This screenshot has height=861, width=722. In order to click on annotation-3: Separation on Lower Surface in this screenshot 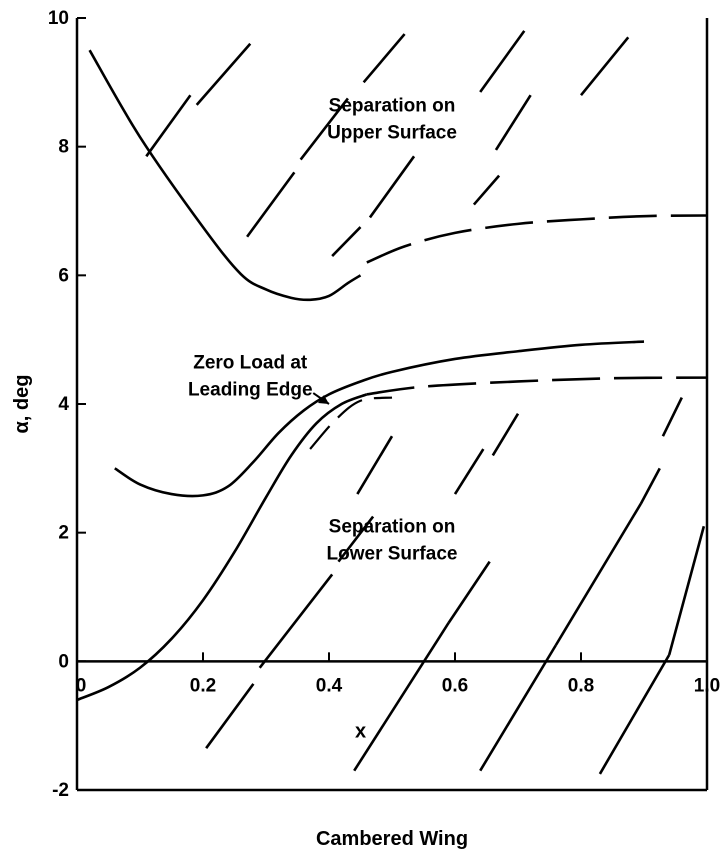, I will do `click(392, 541)`.